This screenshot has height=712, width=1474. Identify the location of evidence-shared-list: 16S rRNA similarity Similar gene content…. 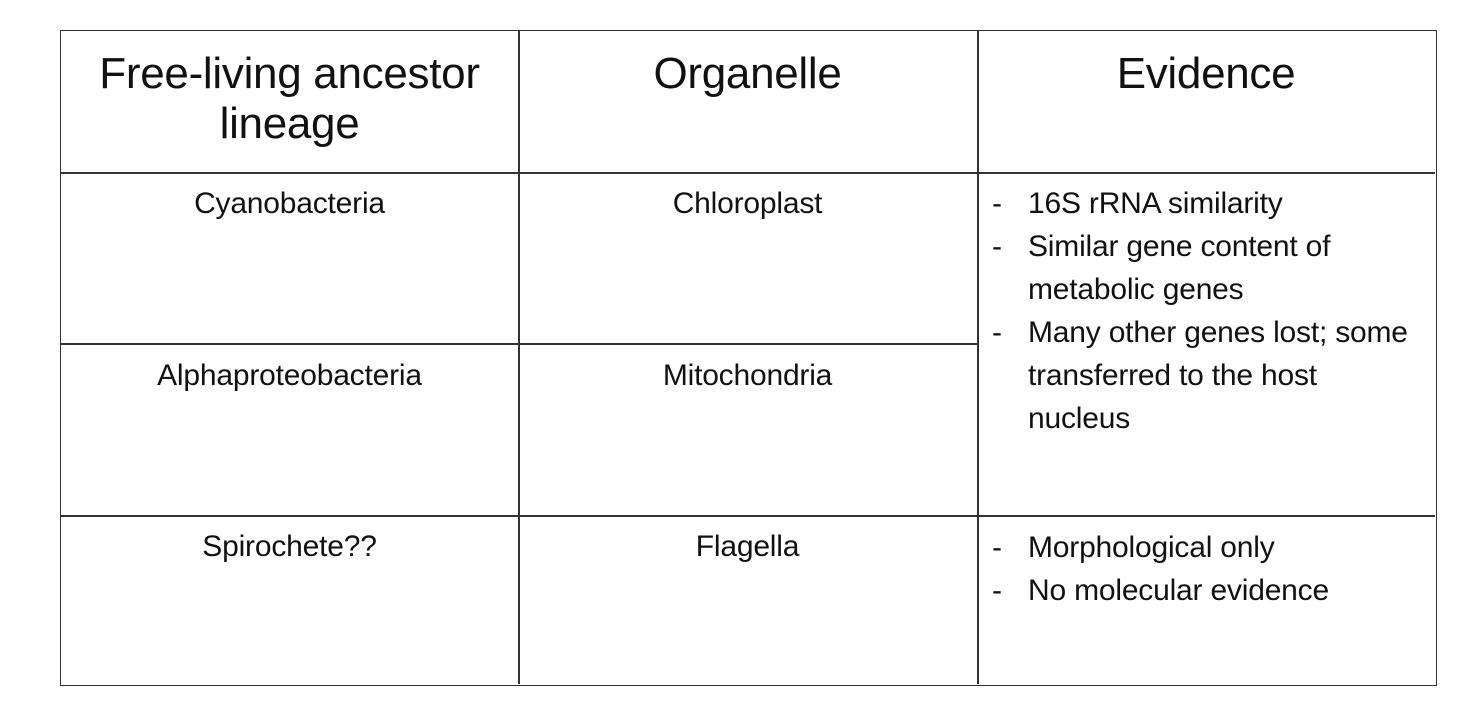
(1206, 311).